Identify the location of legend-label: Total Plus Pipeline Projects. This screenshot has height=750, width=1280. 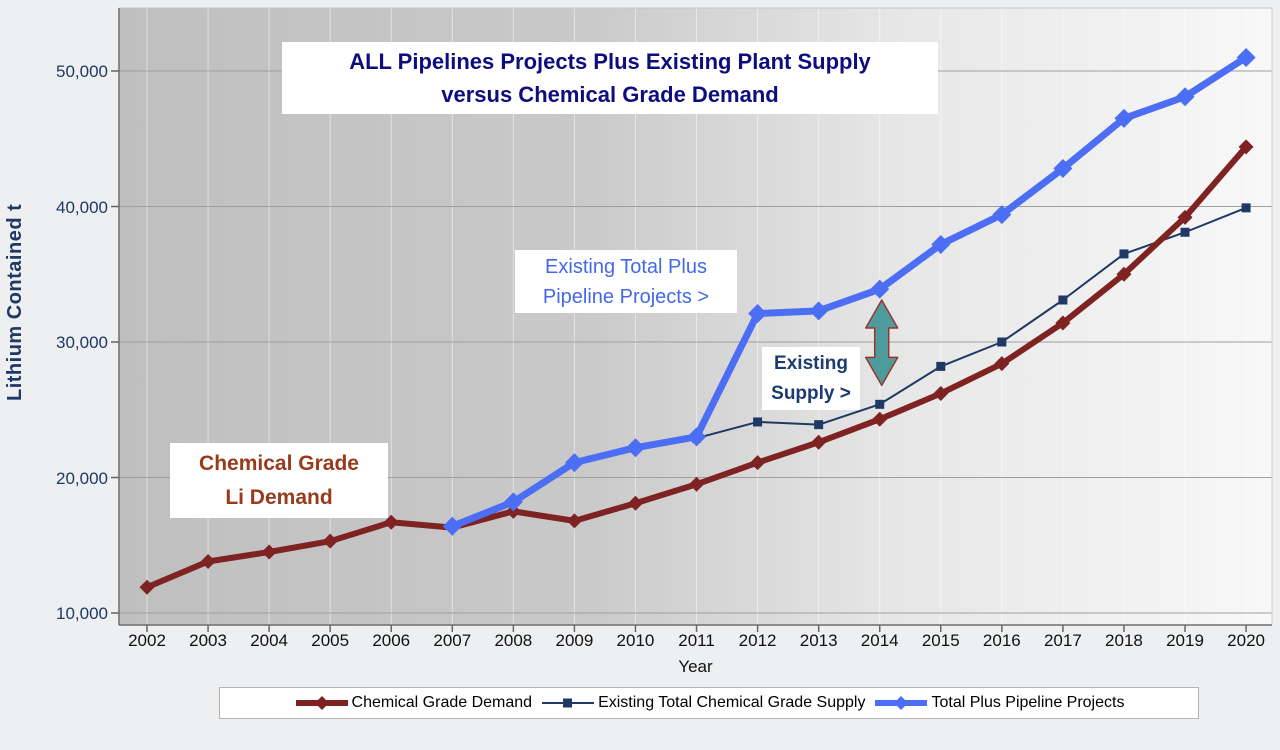
(1028, 702).